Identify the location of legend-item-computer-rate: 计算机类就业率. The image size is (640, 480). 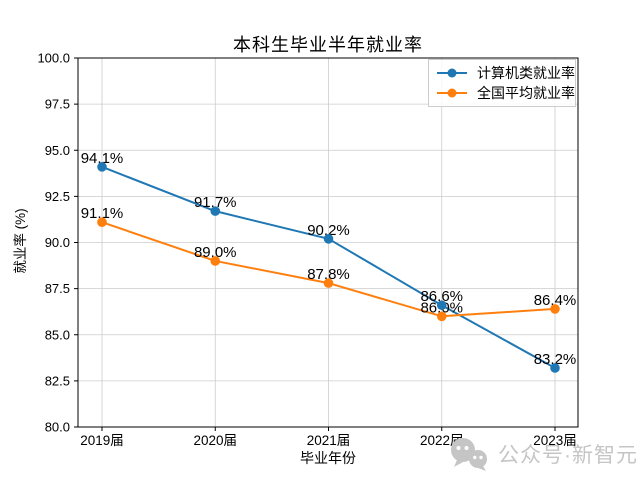
(505, 73).